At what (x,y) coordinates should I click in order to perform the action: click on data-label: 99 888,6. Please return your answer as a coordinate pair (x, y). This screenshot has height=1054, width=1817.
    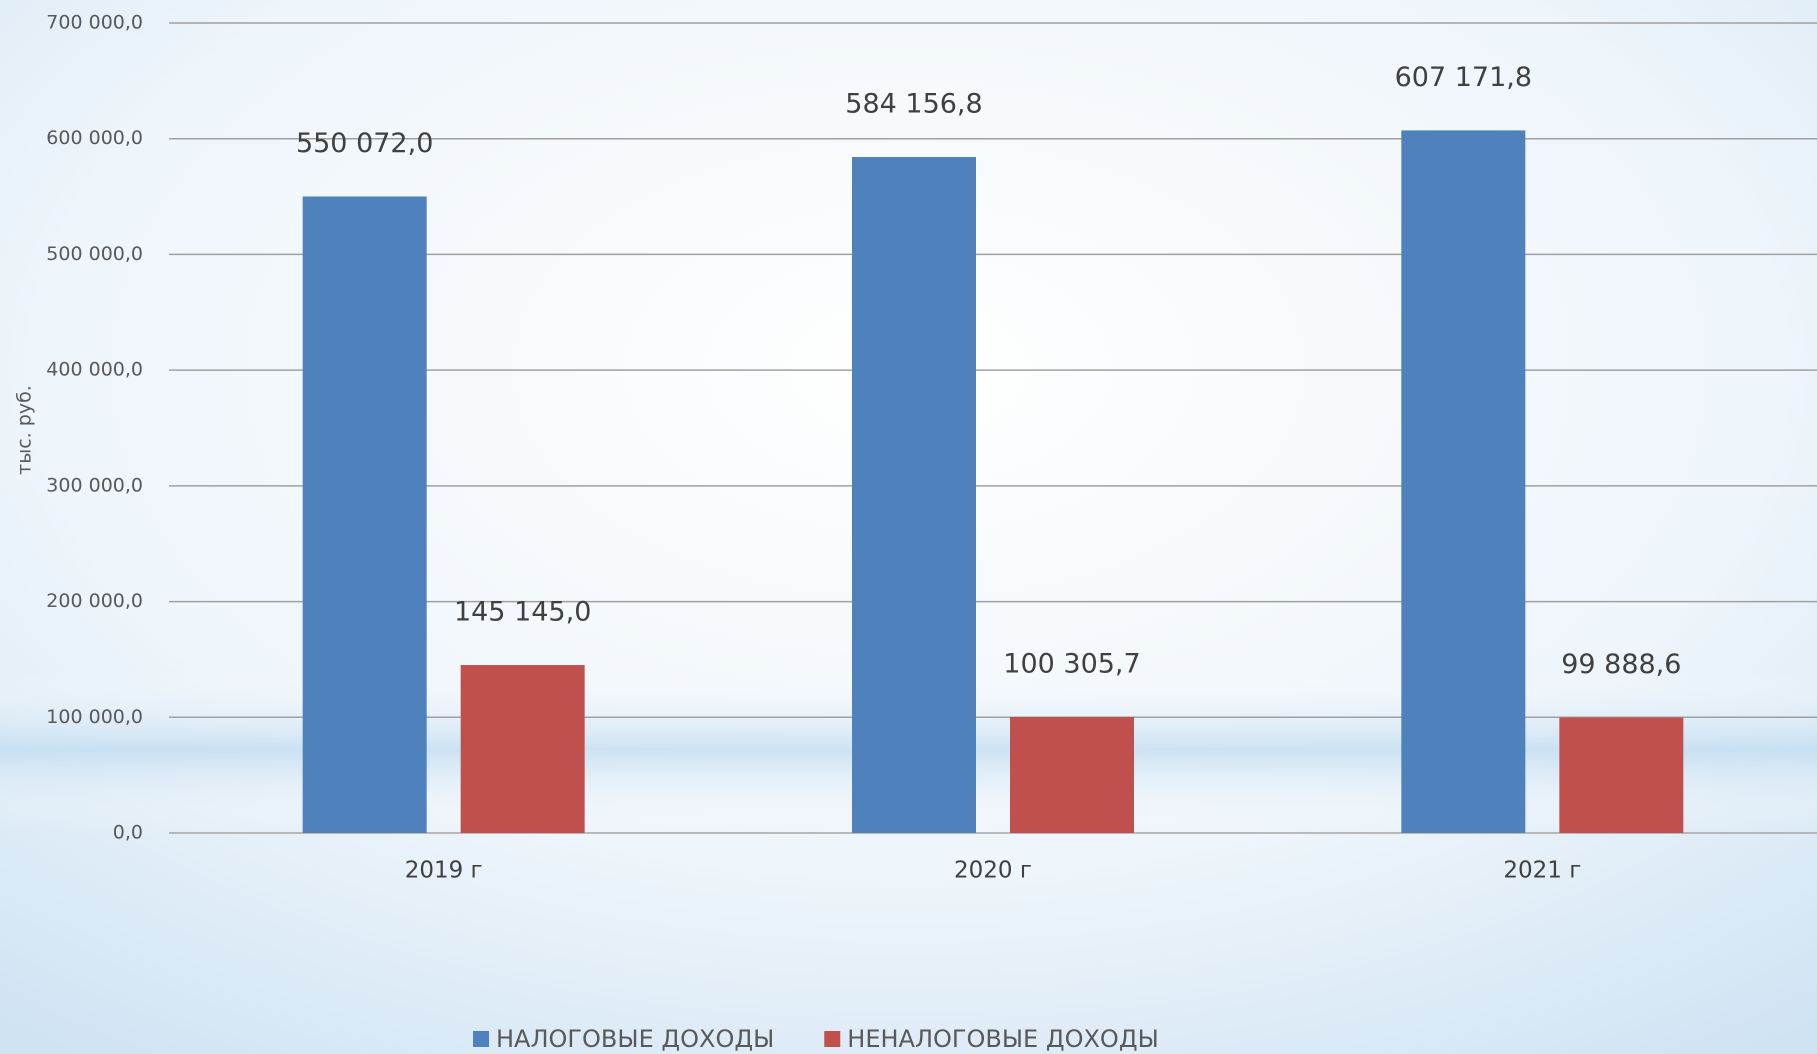
    Looking at the image, I should click on (1621, 664).